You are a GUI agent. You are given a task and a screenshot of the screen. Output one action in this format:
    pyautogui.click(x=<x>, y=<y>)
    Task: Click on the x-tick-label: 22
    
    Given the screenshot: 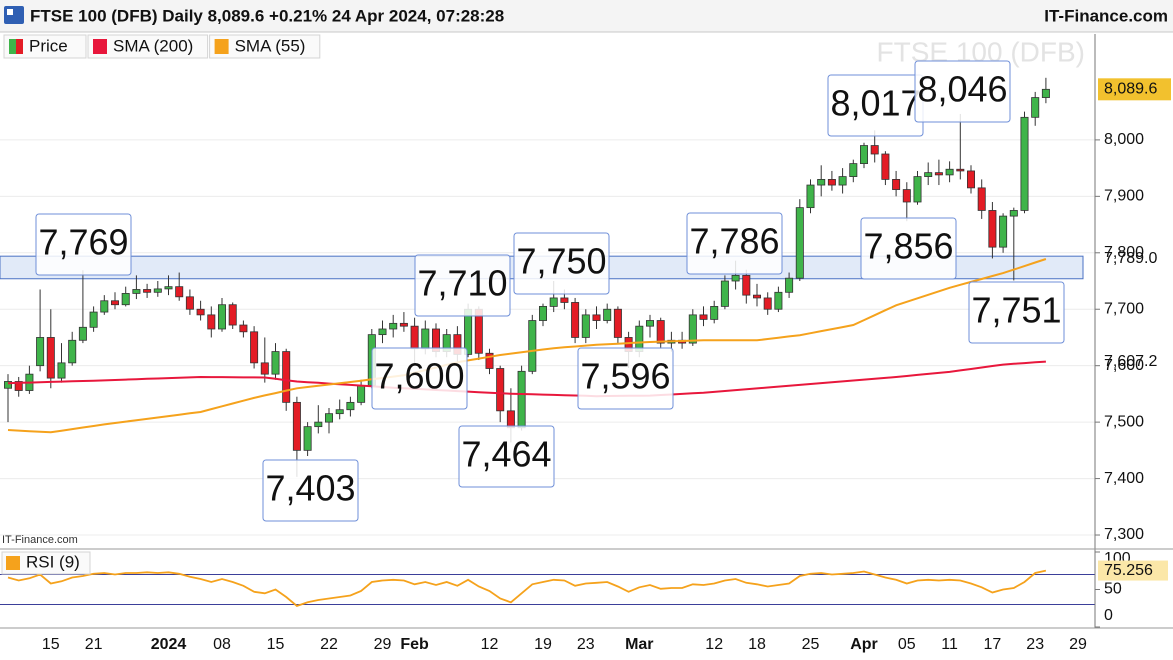 What is the action you would take?
    pyautogui.click(x=329, y=644)
    